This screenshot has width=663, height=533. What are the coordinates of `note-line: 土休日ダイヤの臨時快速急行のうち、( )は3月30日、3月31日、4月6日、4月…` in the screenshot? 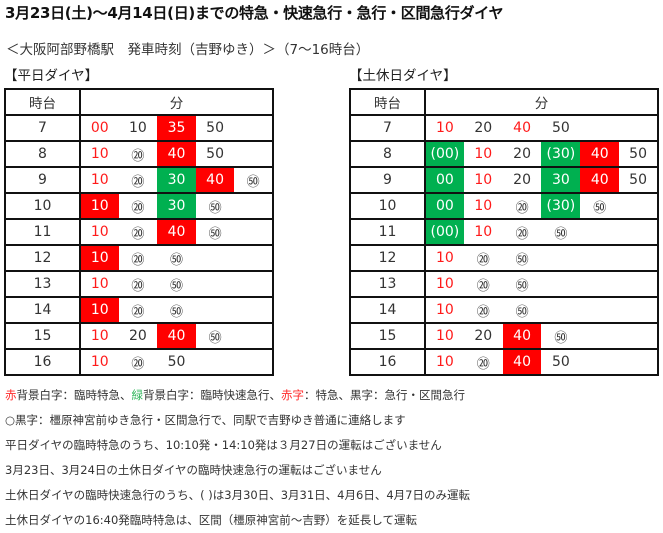 It's located at (237, 495).